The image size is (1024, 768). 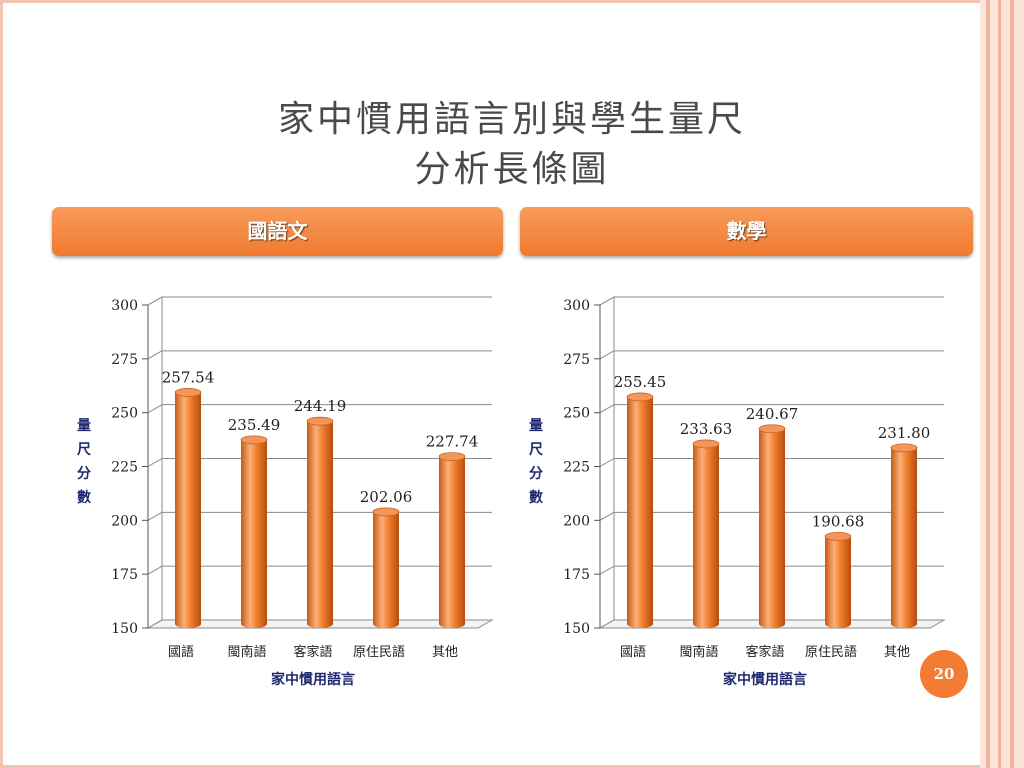 I want to click on title-line-1: 家中慣用語言別與學生量尺, so click(x=511, y=119).